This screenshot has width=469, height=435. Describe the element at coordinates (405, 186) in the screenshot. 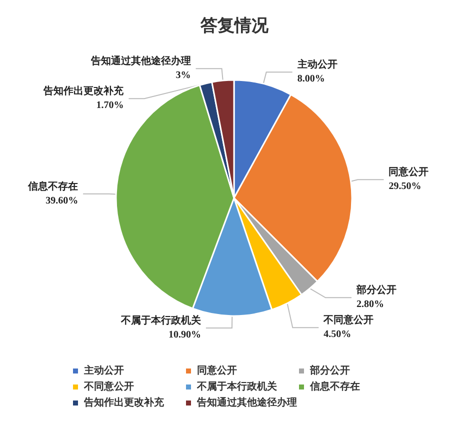

I see `data-label: 29.50%` at that location.